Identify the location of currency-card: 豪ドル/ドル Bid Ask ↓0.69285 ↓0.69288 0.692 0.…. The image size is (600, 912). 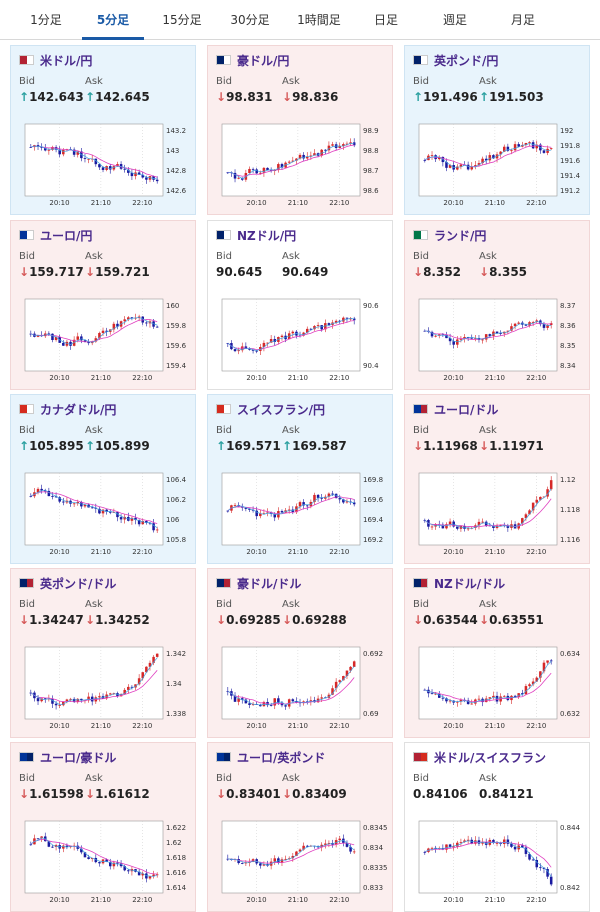
(300, 653).